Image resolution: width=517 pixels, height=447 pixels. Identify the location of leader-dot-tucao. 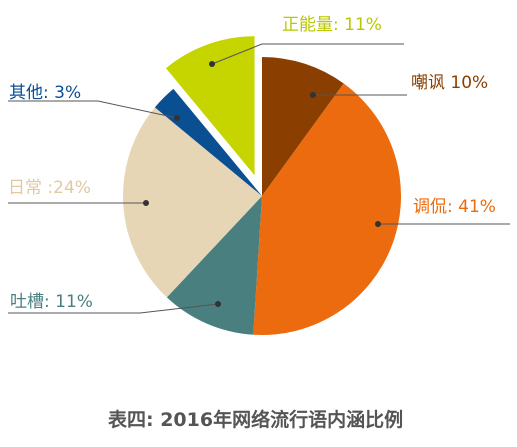
(218, 304).